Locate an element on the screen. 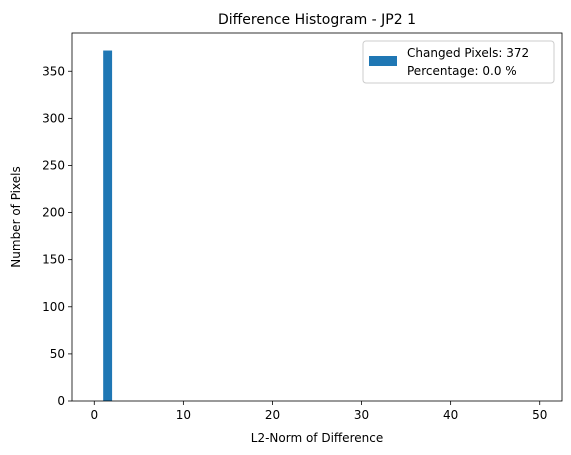 The width and height of the screenshot is (571, 455). legend: Changed Pixels: 372 Percentage: 0.0 % is located at coordinates (458, 62).